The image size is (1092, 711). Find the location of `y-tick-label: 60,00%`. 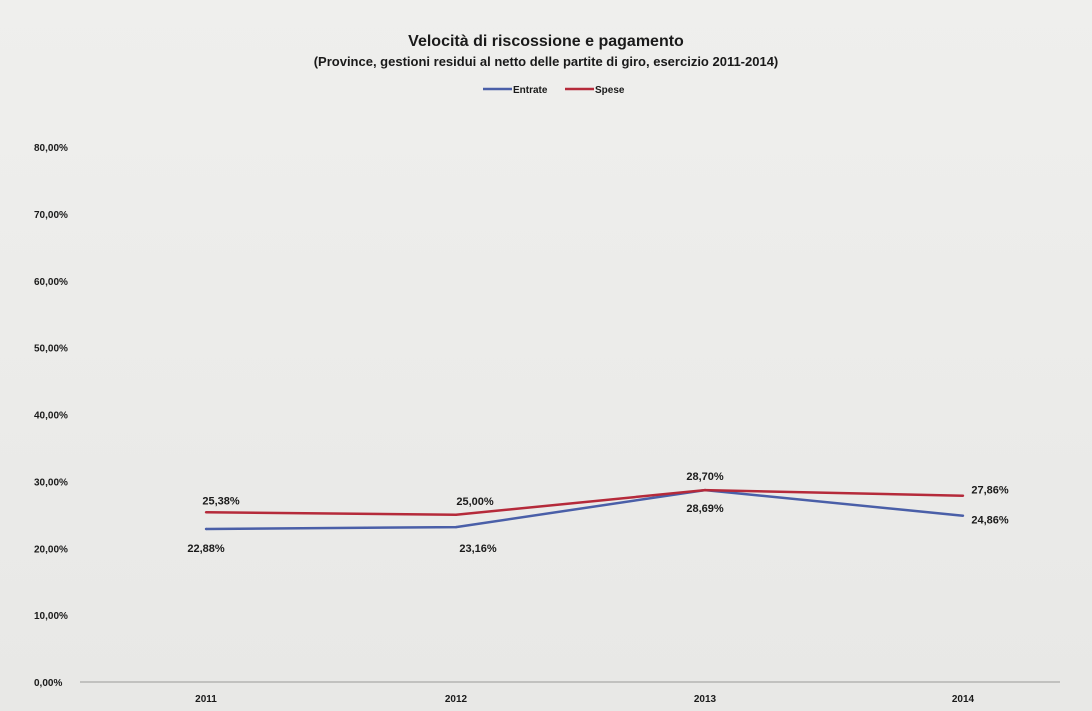

y-tick-label: 60,00% is located at coordinates (51, 282).